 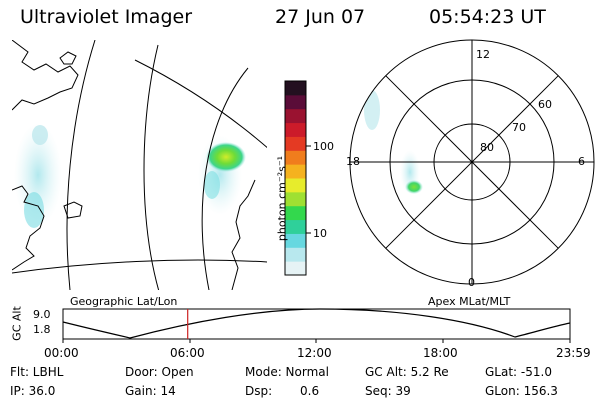 What do you see at coordinates (106, 17) in the screenshot?
I see `title: Ultraviolet Imager` at bounding box center [106, 17].